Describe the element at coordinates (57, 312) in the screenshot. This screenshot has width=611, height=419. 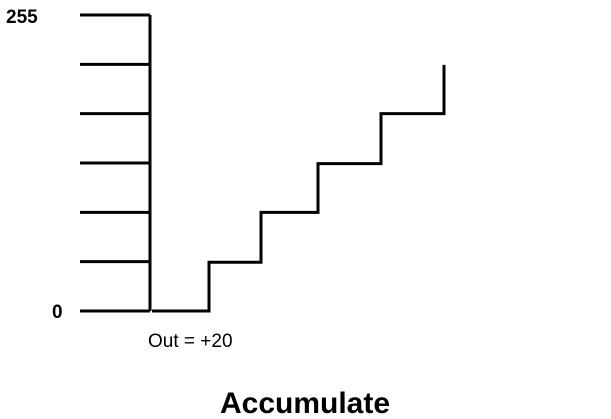
I see `label-0: 0` at that location.